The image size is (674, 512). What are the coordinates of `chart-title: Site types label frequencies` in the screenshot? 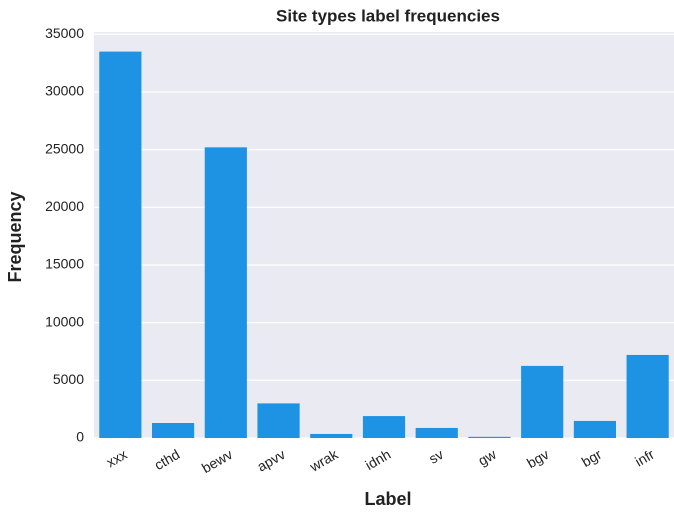 It's located at (388, 15).